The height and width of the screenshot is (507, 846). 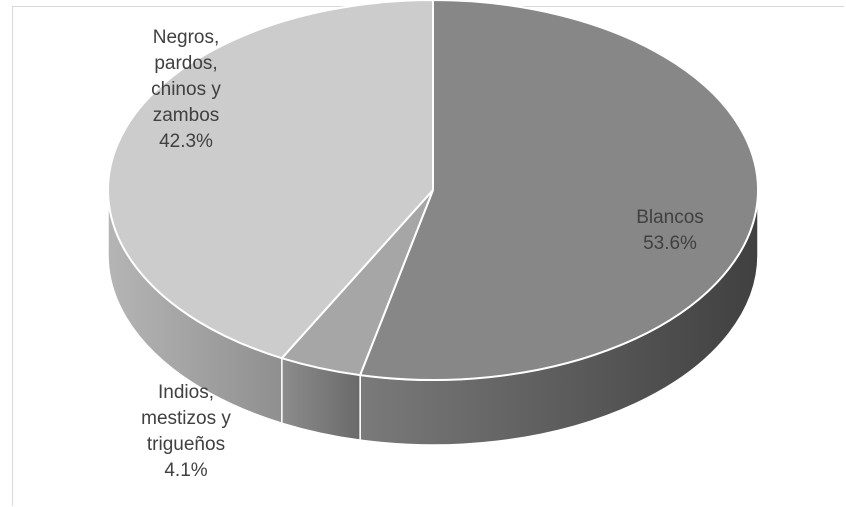 What do you see at coordinates (670, 217) in the screenshot?
I see `slice-label-line: Blancos` at bounding box center [670, 217].